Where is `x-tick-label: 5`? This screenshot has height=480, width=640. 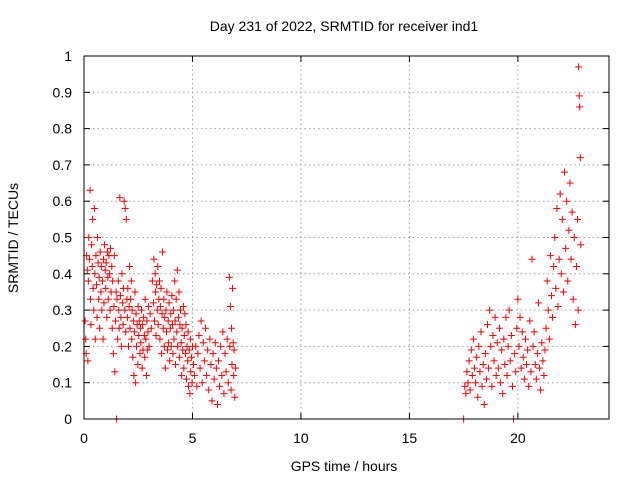 x-tick-label: 5 is located at coordinates (193, 438).